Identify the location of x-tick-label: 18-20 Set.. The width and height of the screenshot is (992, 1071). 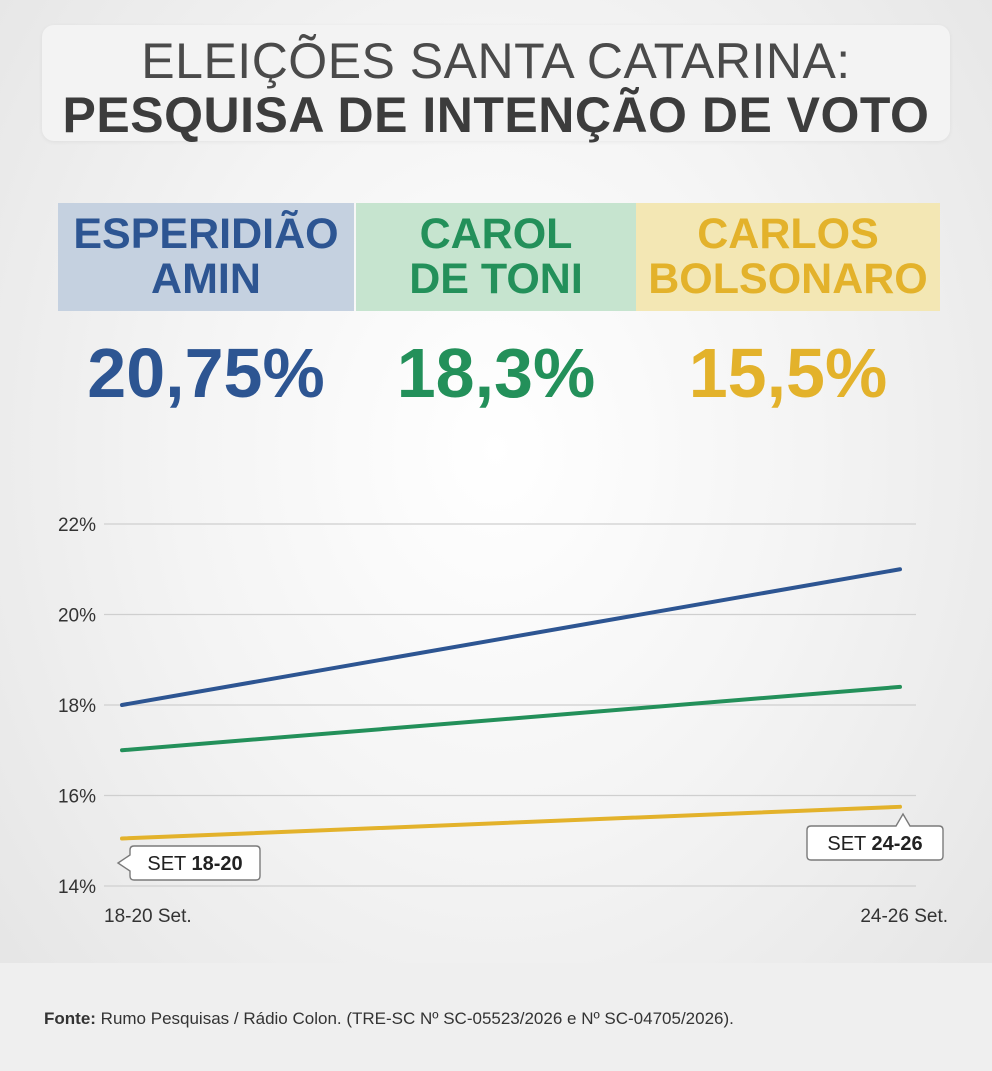
(148, 916).